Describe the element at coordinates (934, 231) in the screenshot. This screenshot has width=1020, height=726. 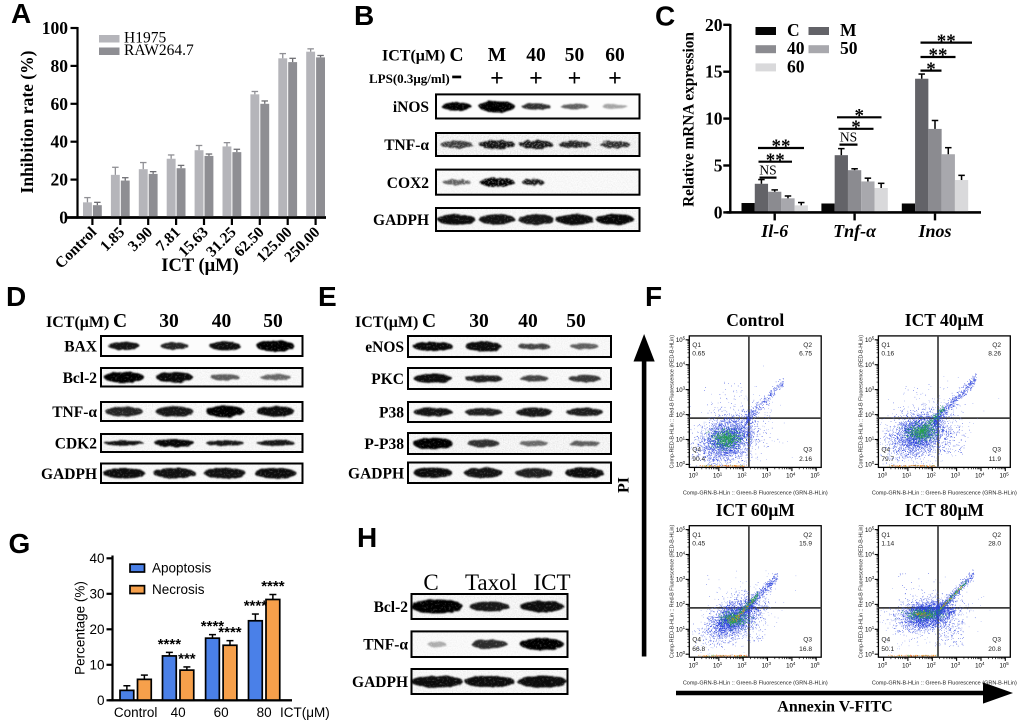
I see `svg-text: Inos` at that location.